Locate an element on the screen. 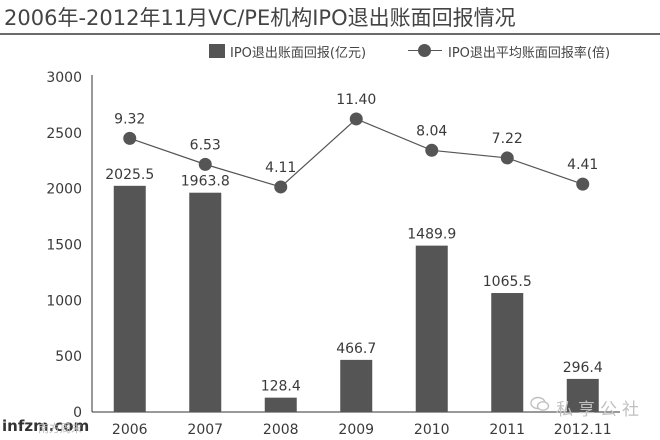  line-point-2008 is located at coordinates (281, 187).